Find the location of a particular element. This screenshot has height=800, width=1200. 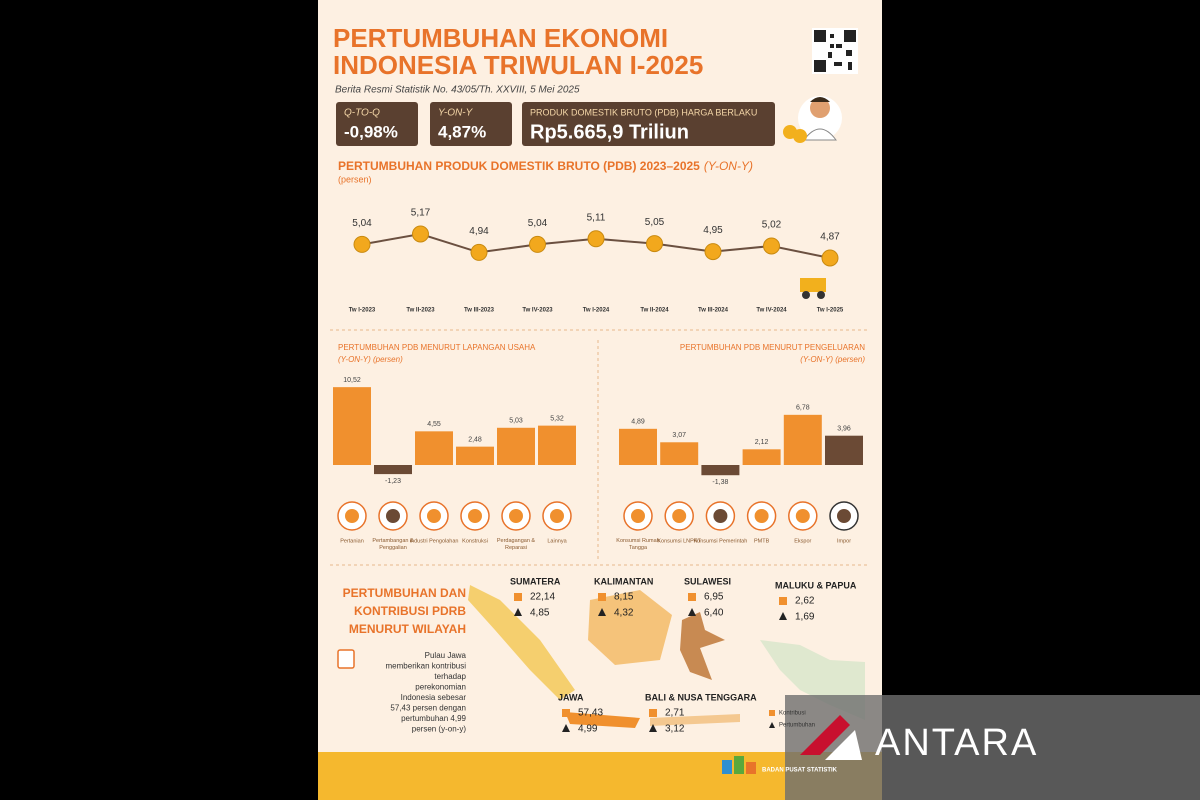

footer-agency: BADAN PUSAT STATISTIK is located at coordinates (800, 771).